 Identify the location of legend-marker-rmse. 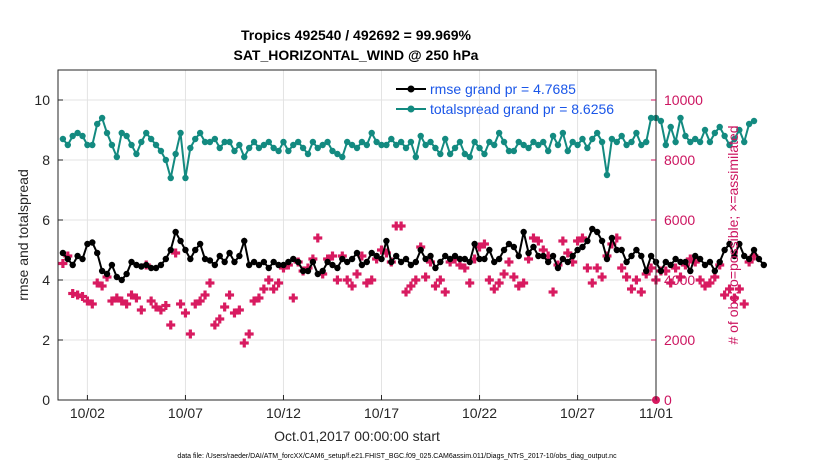
(411, 89).